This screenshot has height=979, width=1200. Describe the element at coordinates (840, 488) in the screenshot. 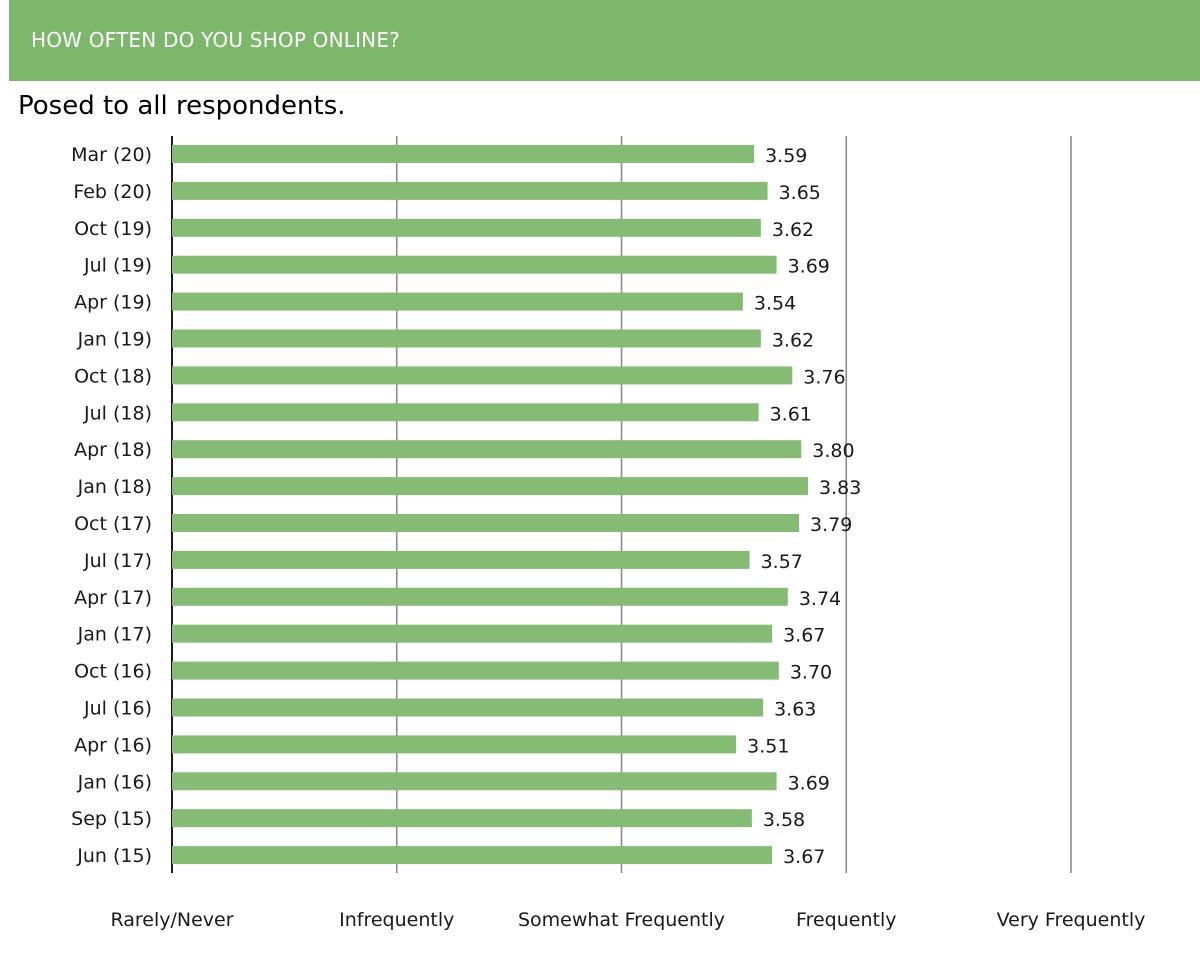

I see `data-label: 3.83` at that location.